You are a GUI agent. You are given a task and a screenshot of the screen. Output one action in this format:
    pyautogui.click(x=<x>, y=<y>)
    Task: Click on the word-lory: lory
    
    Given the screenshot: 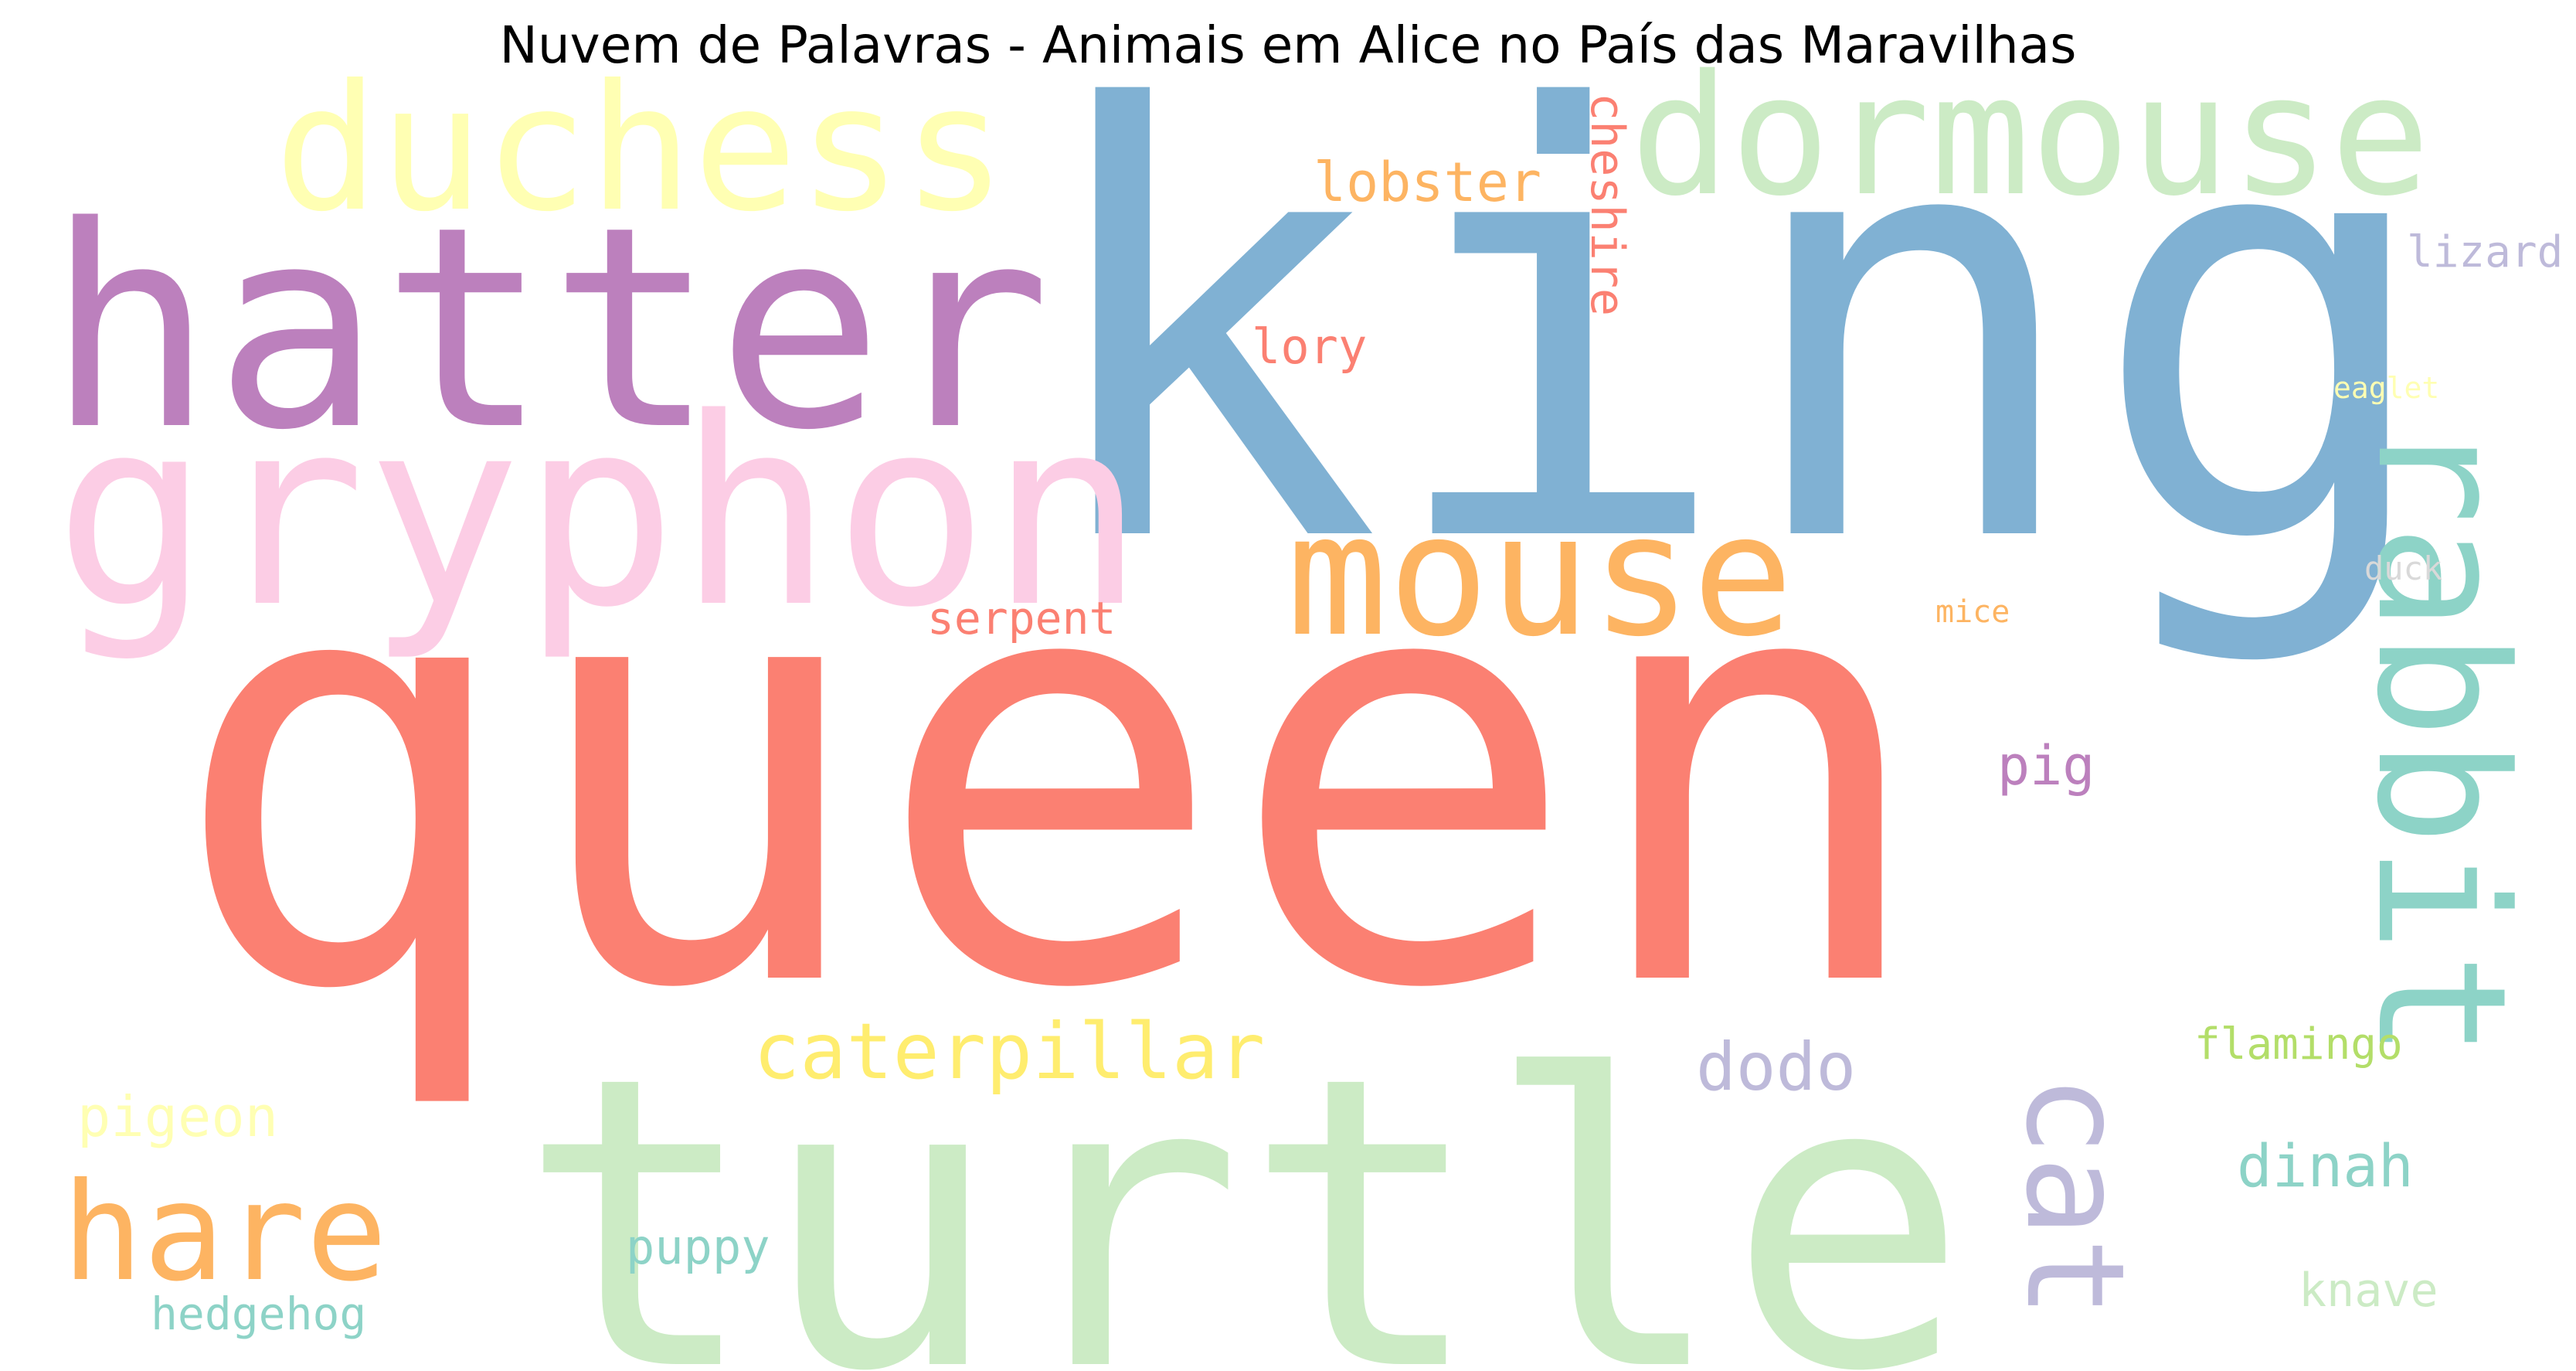 What is the action you would take?
    pyautogui.click(x=1309, y=346)
    